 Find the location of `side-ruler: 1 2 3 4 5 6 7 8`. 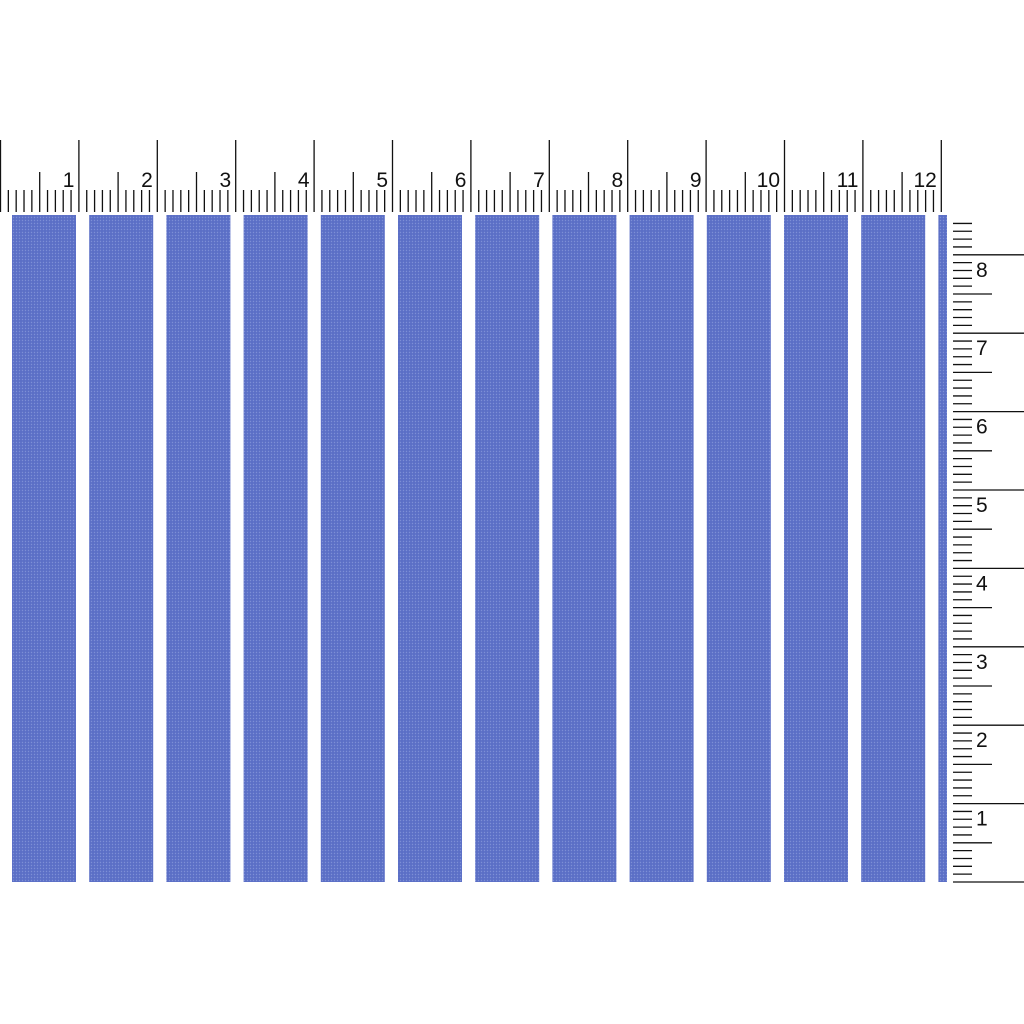

side-ruler: 1 2 3 4 5 6 7 8 is located at coordinates (988, 552).